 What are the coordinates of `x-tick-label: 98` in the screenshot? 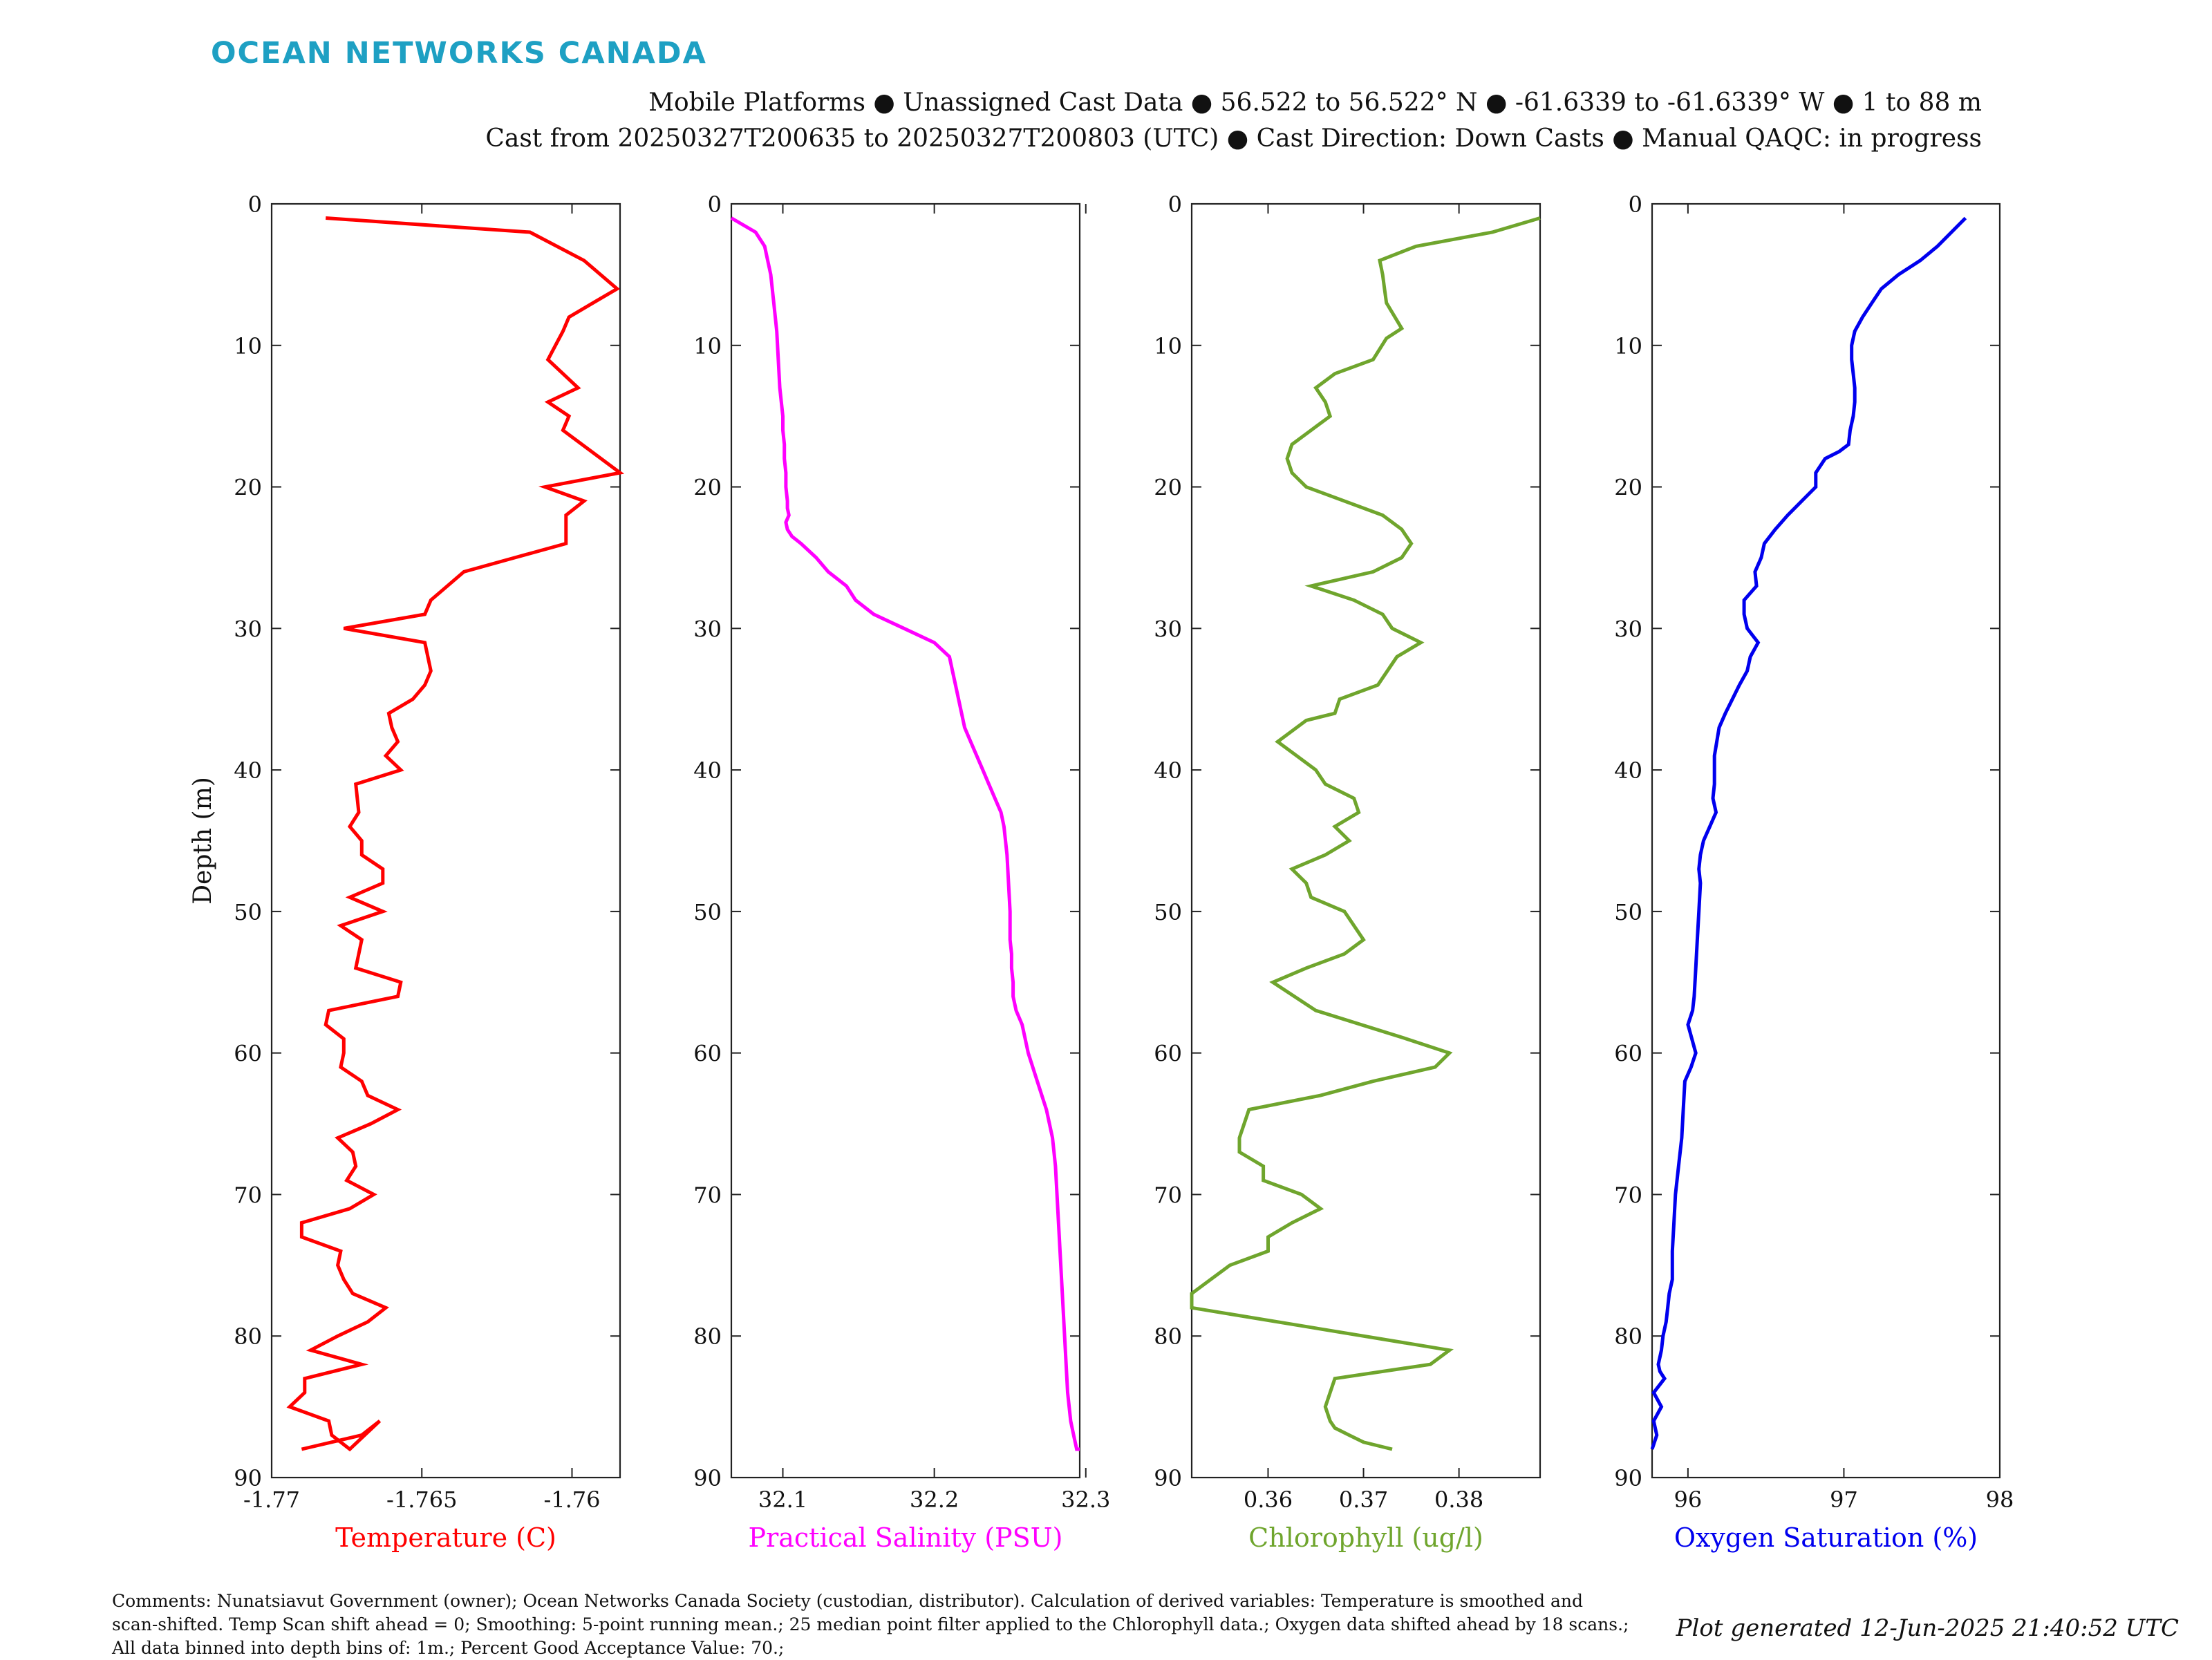 It's located at (2000, 1500).